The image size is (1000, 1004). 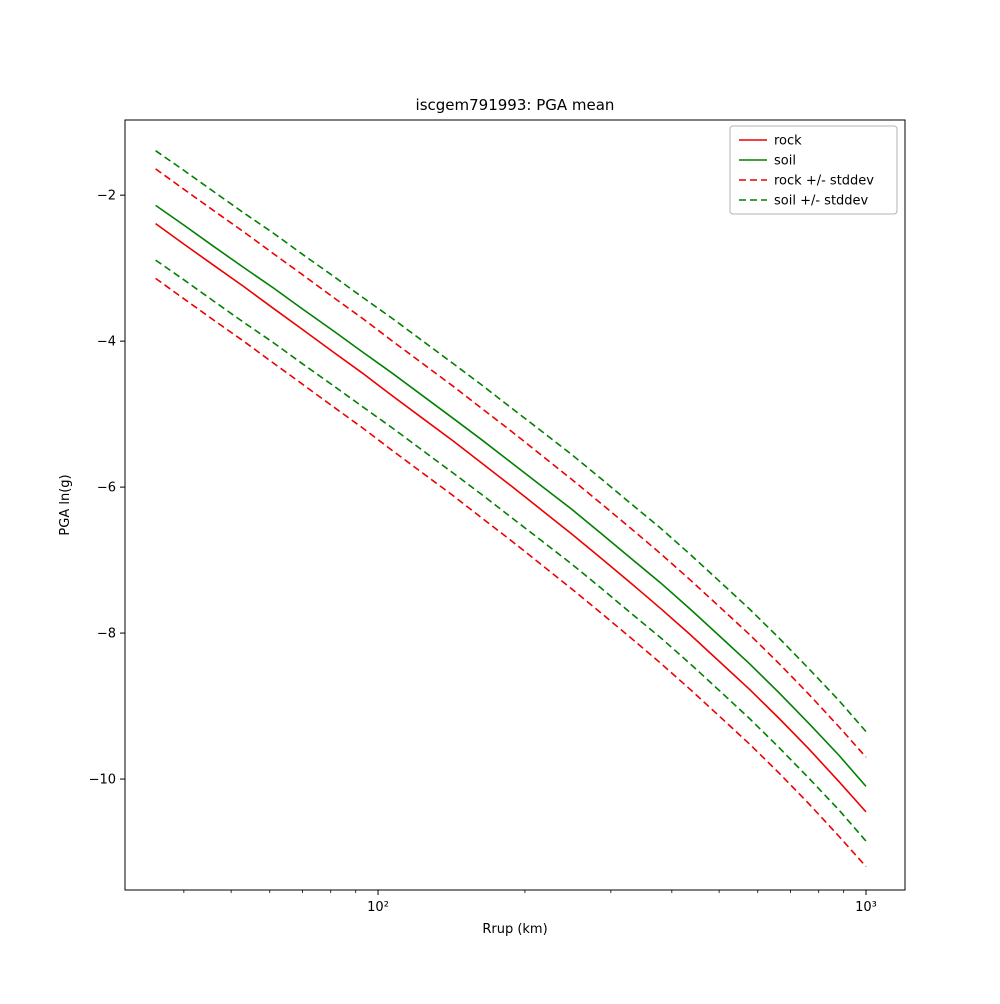 I want to click on legend-label: soil, so click(x=785, y=161).